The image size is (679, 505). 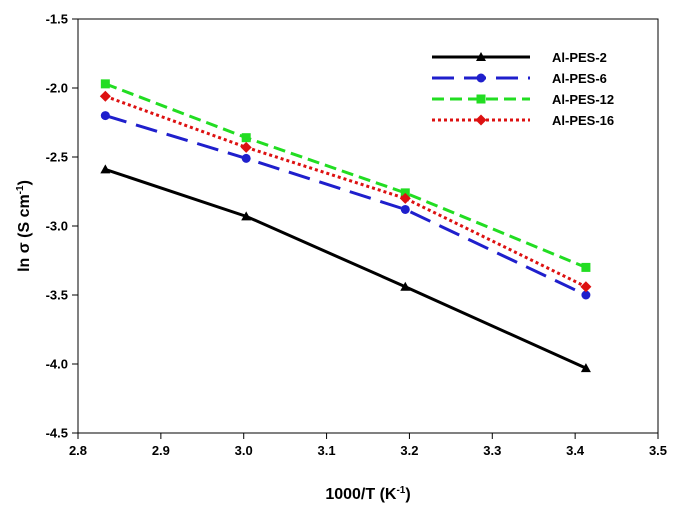 I want to click on x-tick-label: 3.1, so click(x=327, y=450).